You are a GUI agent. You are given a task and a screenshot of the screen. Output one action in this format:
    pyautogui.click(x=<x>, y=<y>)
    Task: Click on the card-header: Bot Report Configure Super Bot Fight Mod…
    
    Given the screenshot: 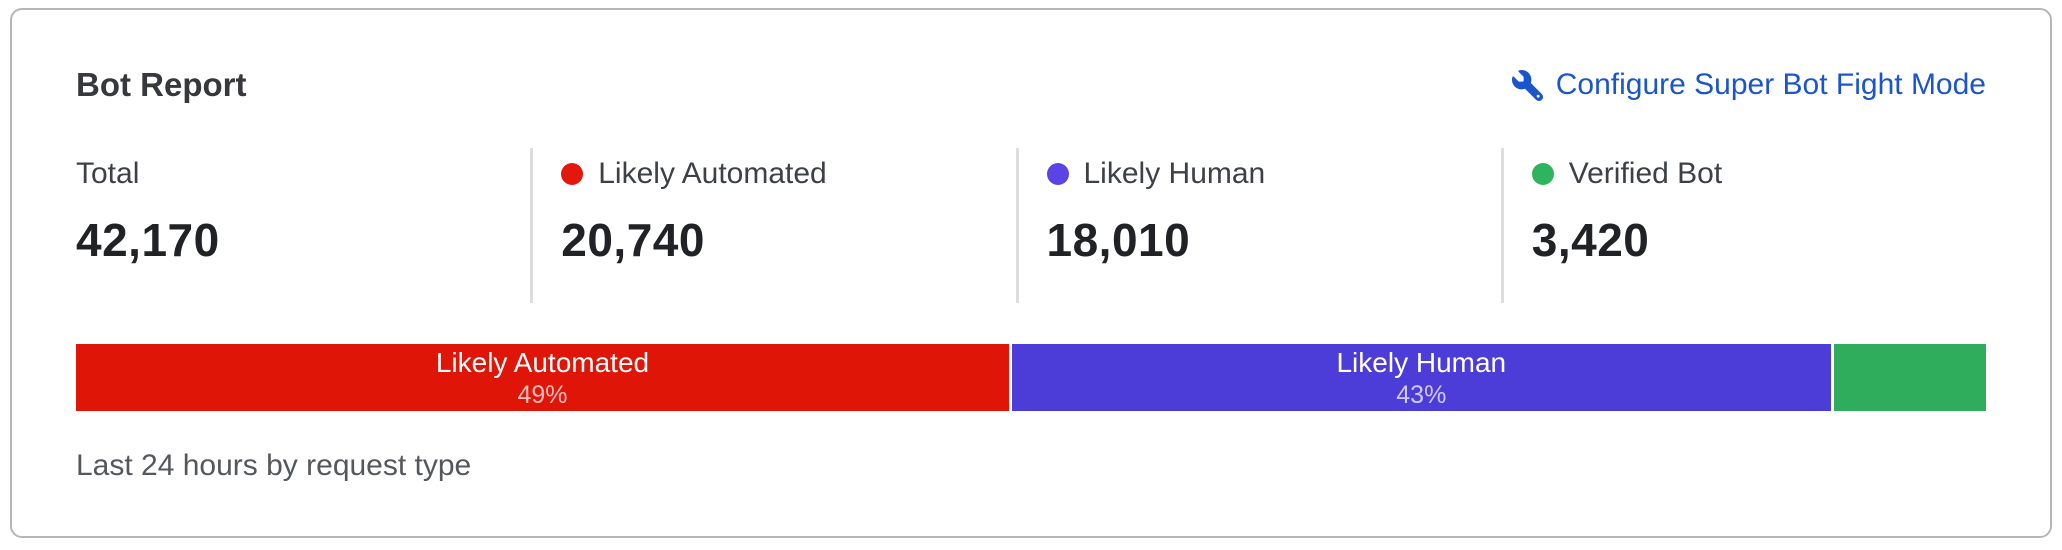 What is the action you would take?
    pyautogui.click(x=1031, y=85)
    